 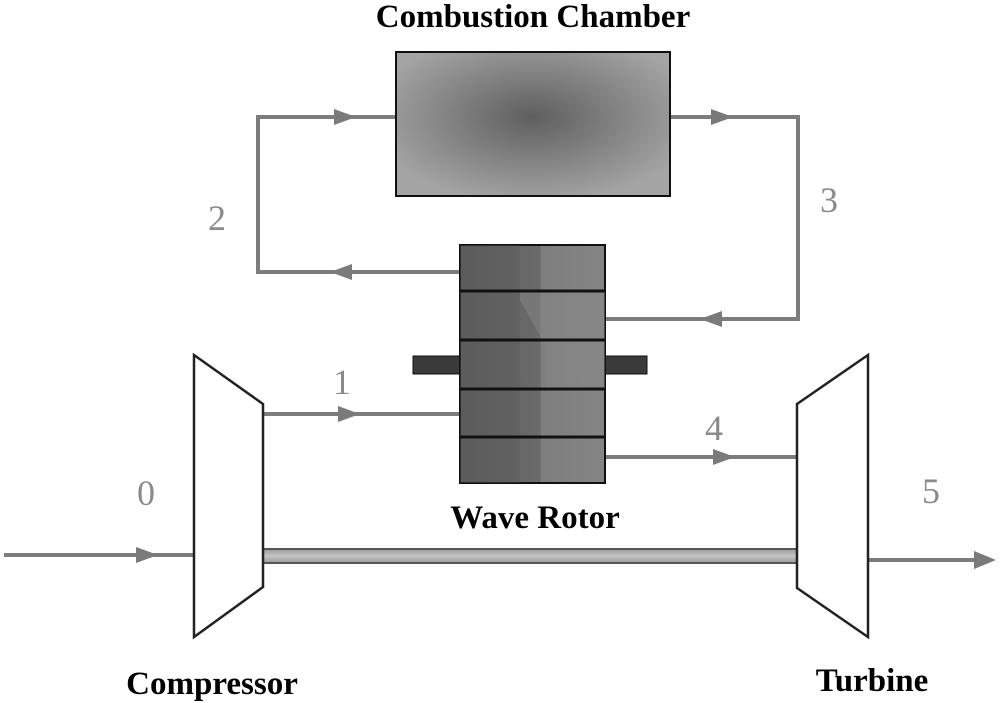 What do you see at coordinates (217, 218) in the screenshot?
I see `station-label-2: 2` at bounding box center [217, 218].